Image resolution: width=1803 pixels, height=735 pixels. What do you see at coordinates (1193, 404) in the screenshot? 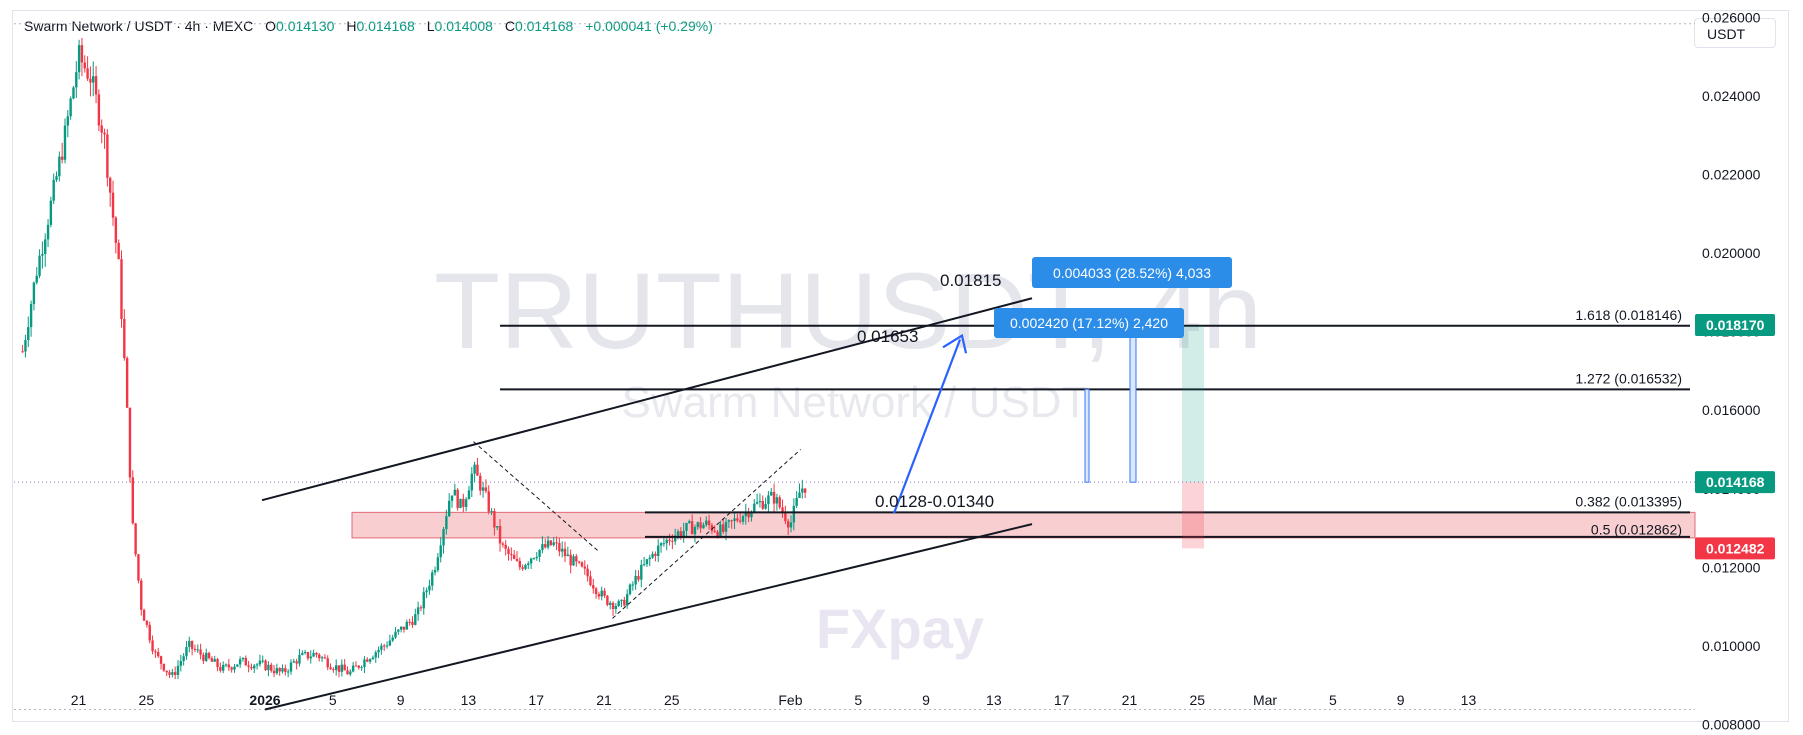
I see `position-profit-zone` at bounding box center [1193, 404].